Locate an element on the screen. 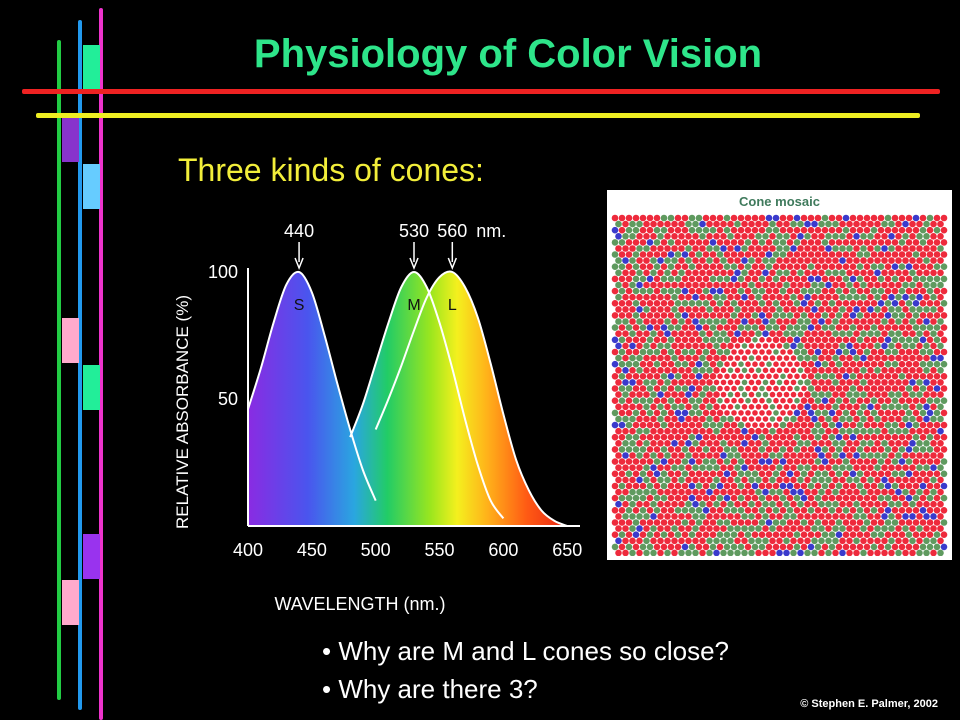 Image resolution: width=960 pixels, height=720 pixels. peak-arrowhead-M is located at coordinates (414, 264).